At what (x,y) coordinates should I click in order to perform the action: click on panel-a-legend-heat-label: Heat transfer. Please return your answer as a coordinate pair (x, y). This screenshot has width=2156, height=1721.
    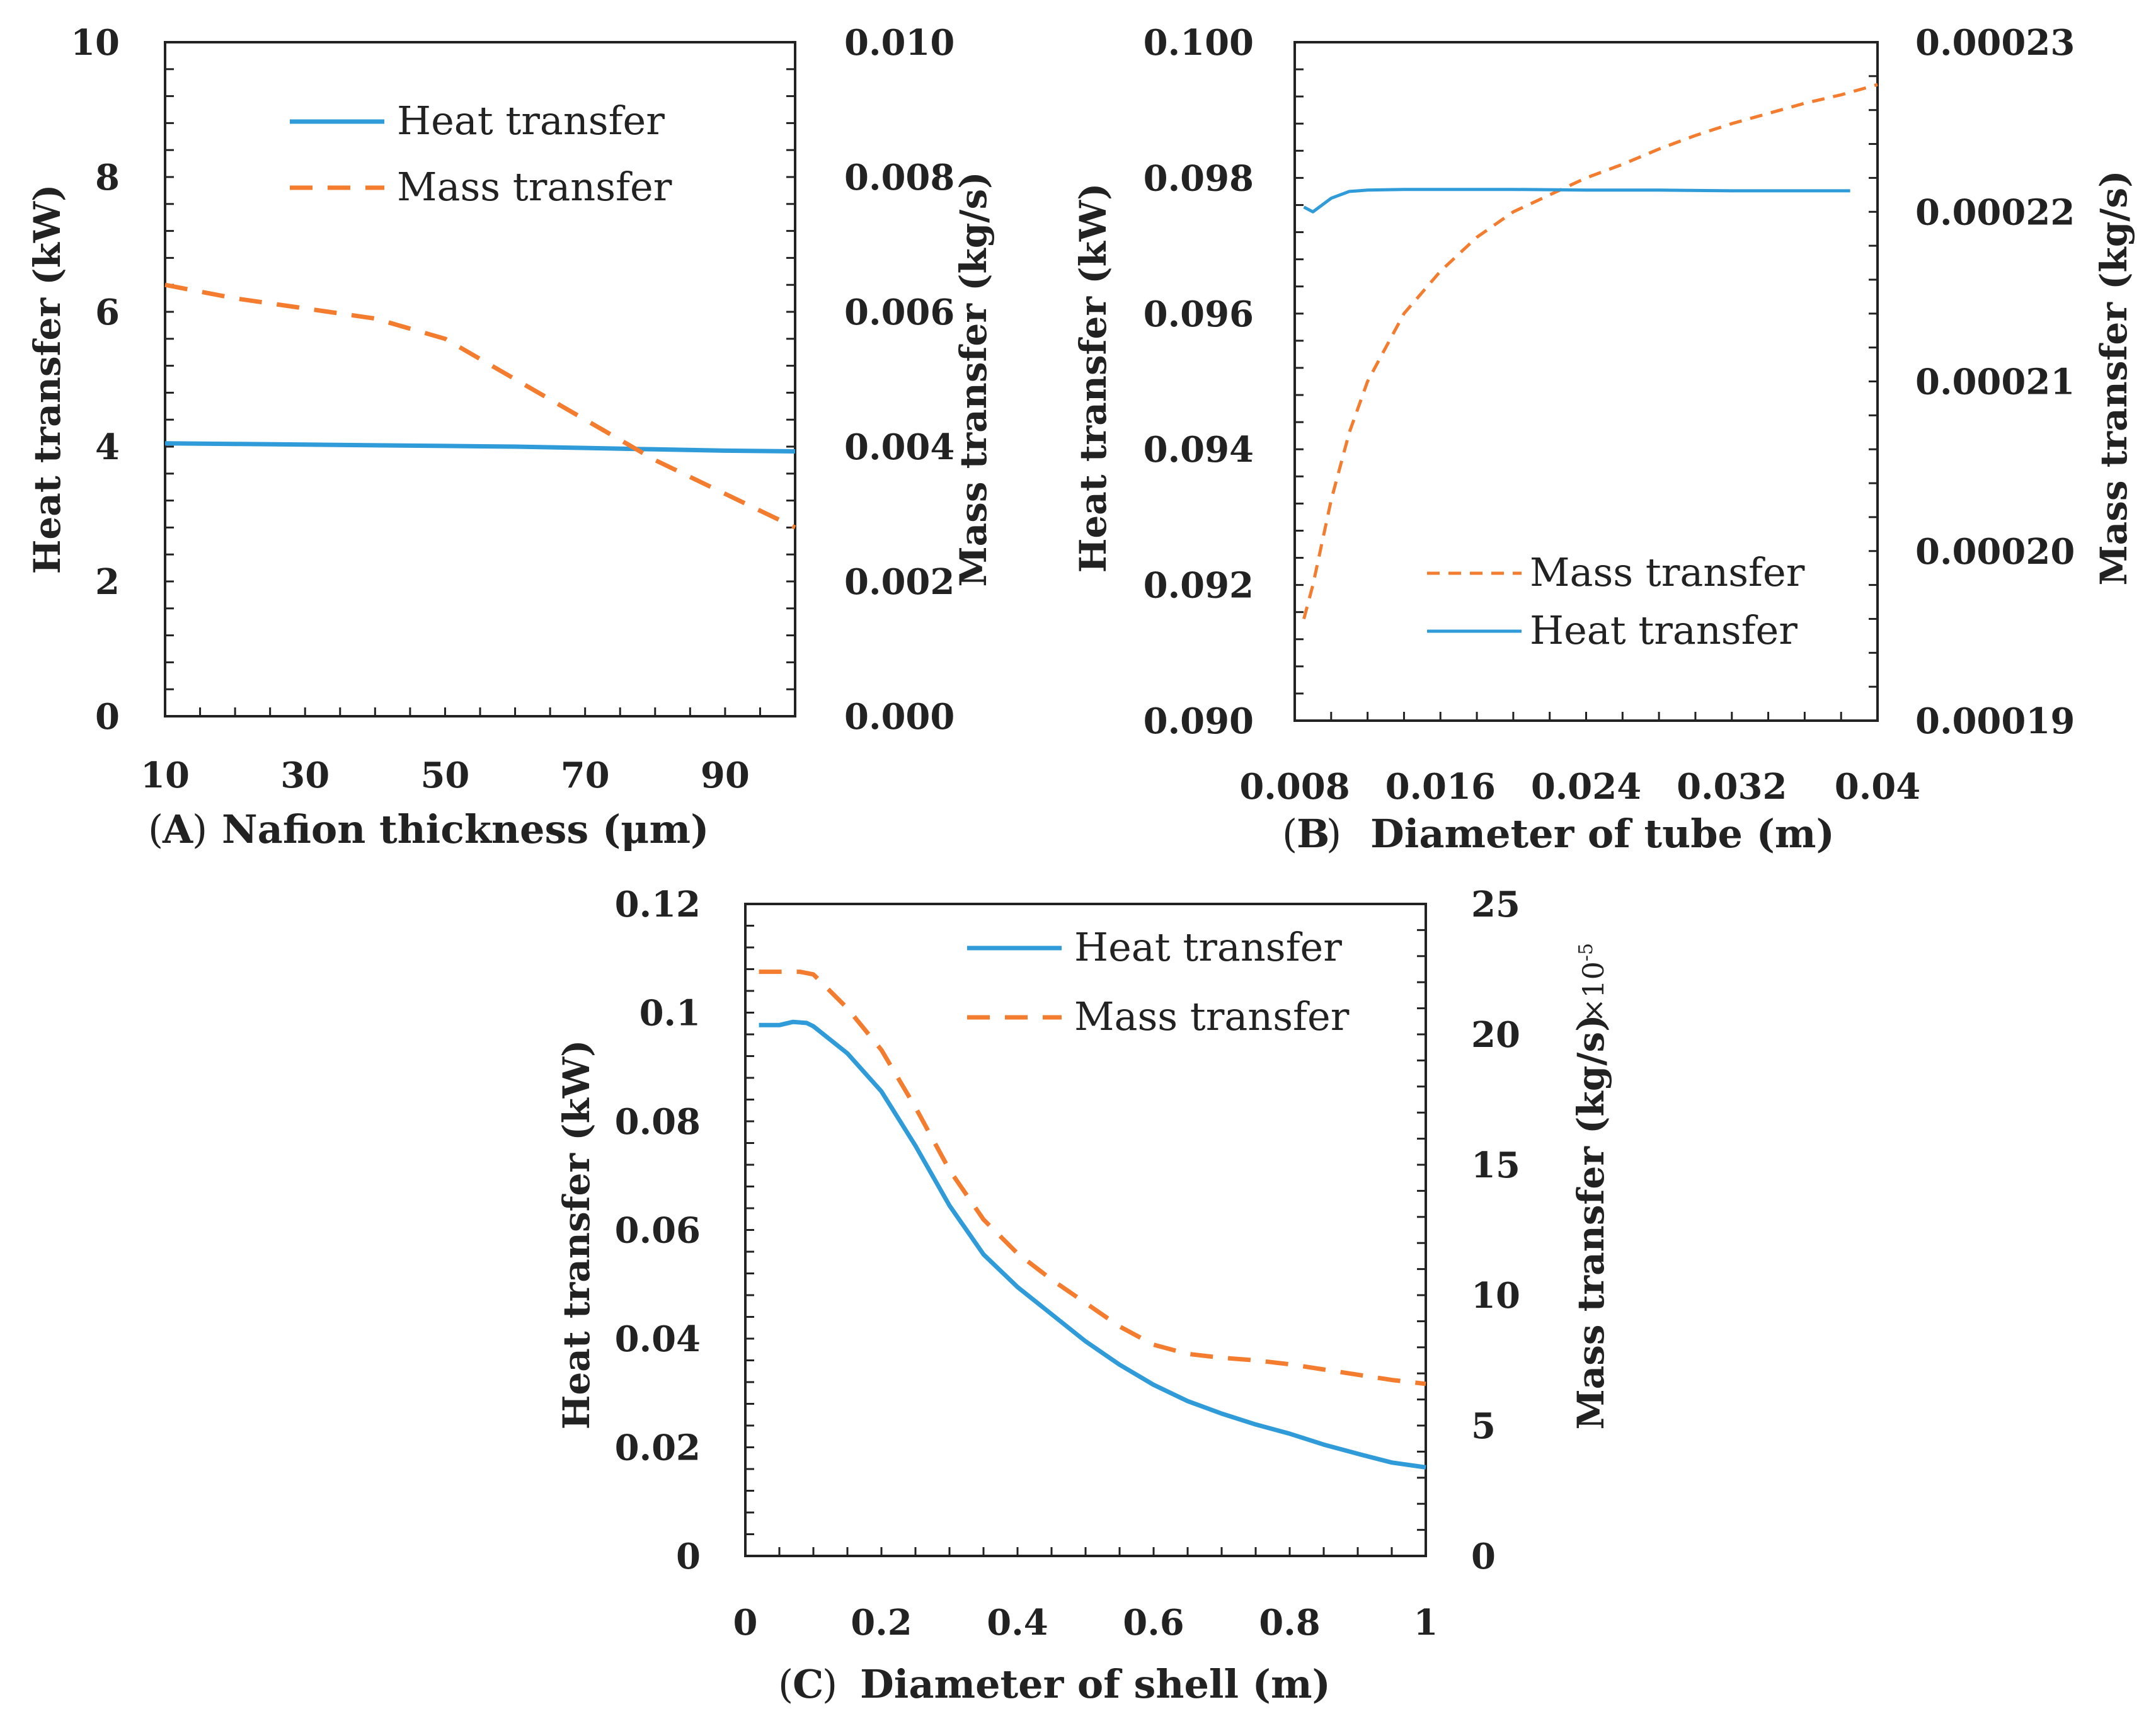
    Looking at the image, I should click on (531, 121).